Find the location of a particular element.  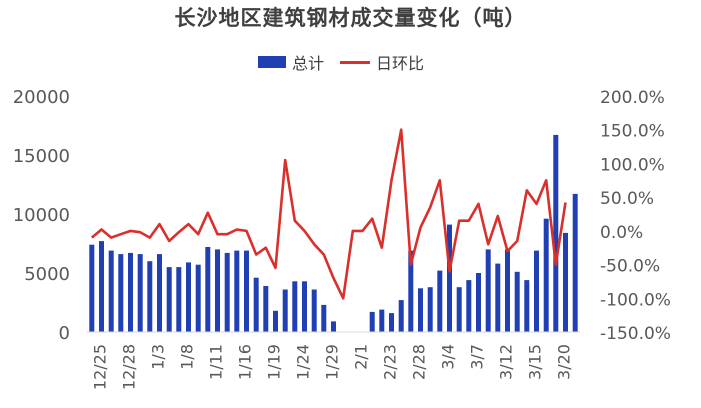

x-tick-label: 1/16 is located at coordinates (245, 362).